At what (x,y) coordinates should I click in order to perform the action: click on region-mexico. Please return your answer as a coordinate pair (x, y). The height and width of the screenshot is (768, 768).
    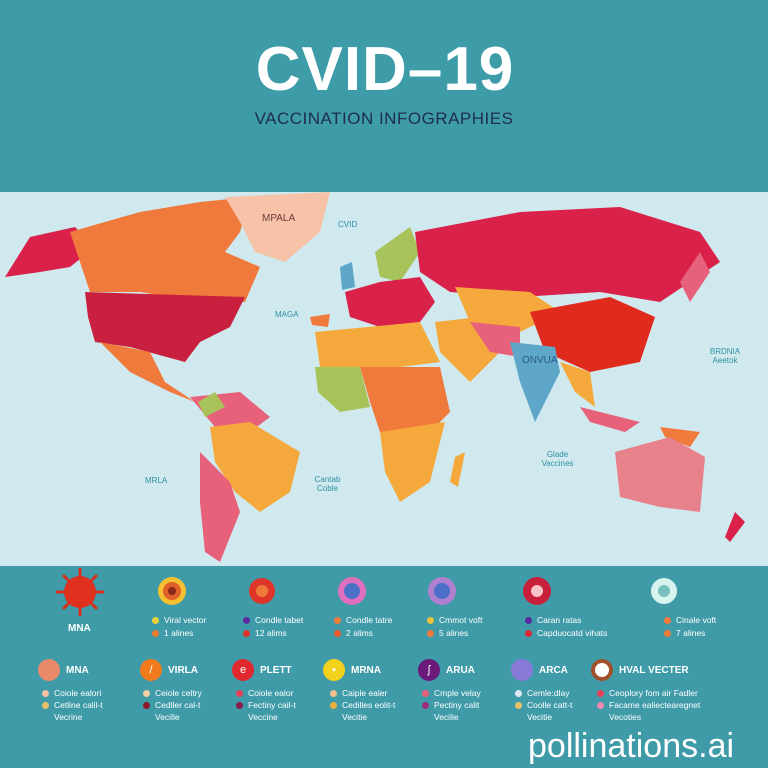
    Looking at the image, I should click on (147, 372).